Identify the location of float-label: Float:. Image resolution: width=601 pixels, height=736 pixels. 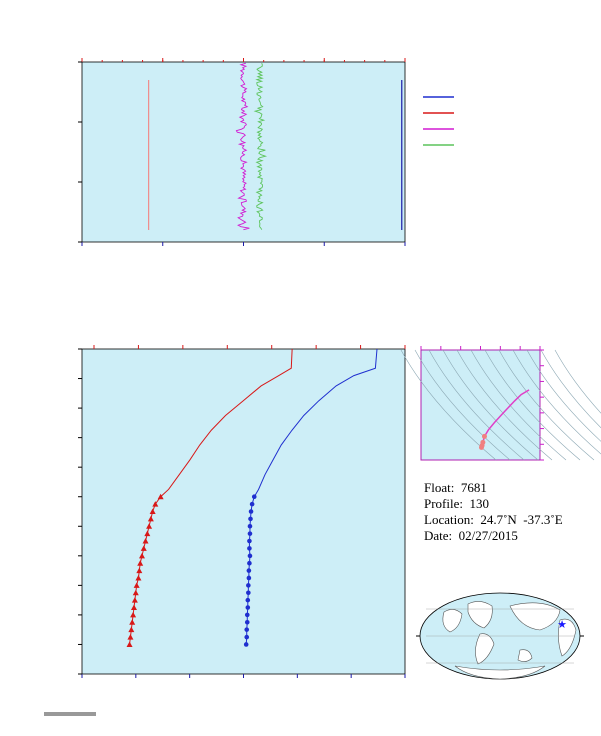
(439, 487).